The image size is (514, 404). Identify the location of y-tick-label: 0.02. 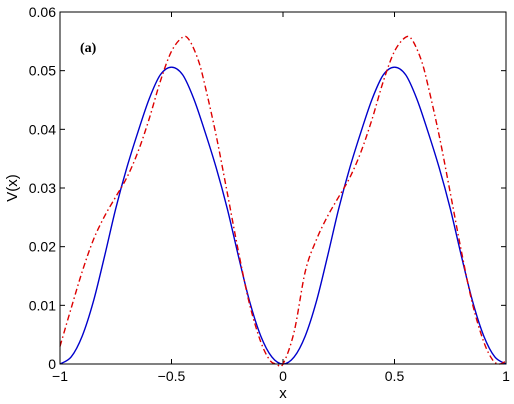
(42, 247).